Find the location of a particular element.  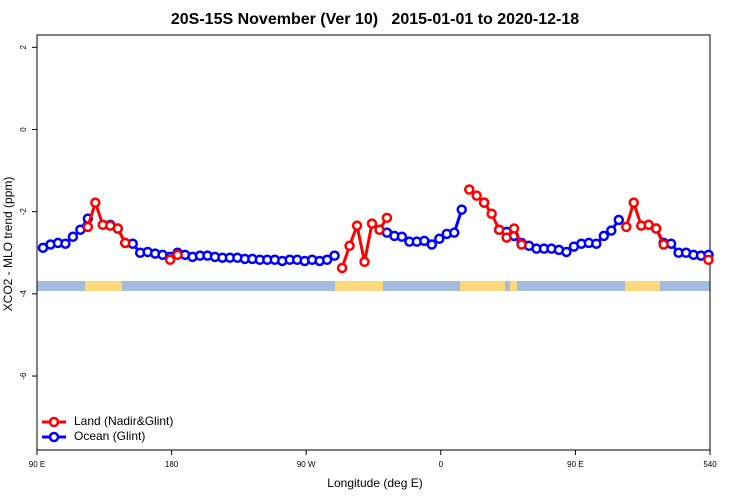

legend-label: Ocean (Glint) is located at coordinates (109, 436).